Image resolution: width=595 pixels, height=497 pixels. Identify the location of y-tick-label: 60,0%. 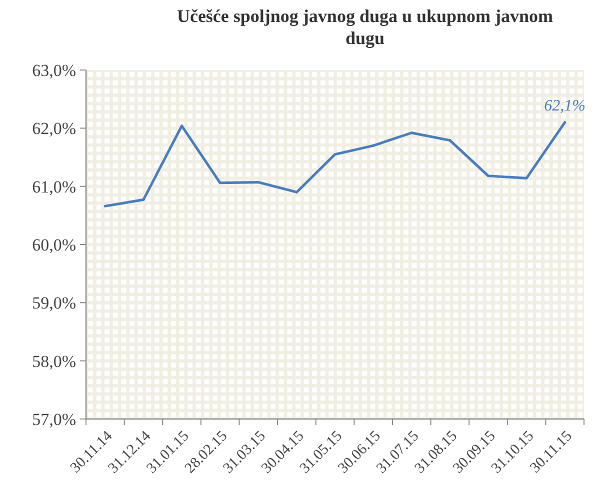
(54, 244).